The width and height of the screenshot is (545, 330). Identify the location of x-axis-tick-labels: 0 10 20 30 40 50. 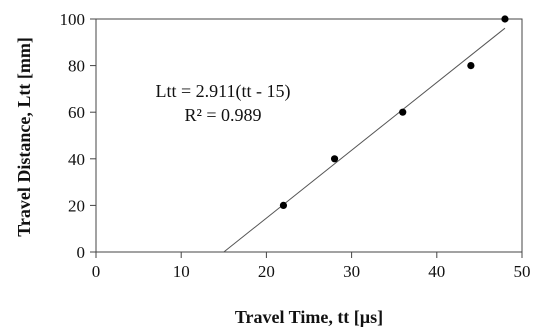
(311, 271).